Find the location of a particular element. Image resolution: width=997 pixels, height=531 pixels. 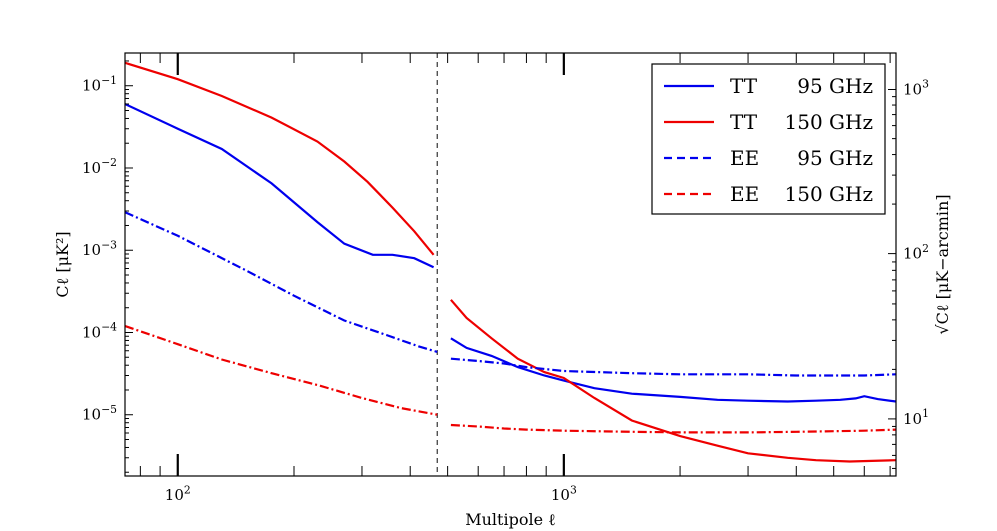

legend-box is located at coordinates (768, 139).